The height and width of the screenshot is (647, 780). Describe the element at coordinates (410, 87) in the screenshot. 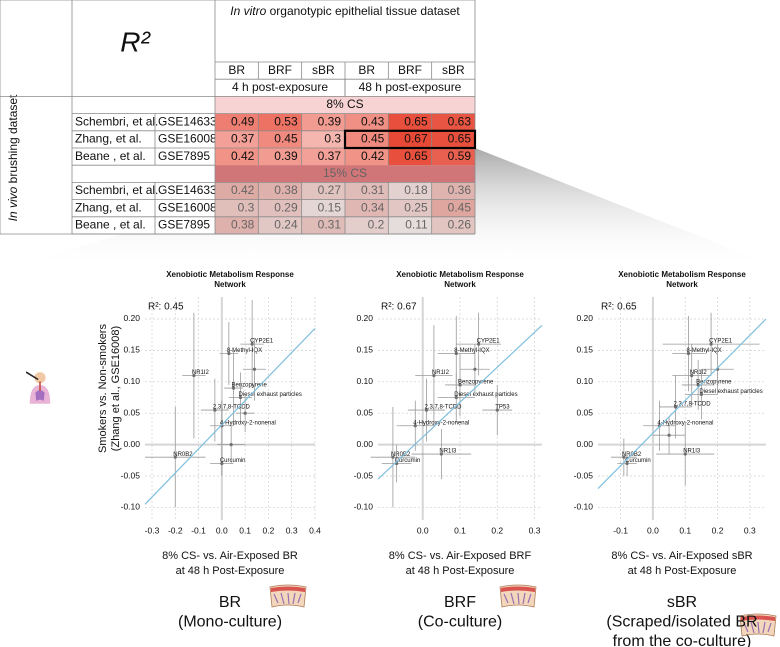

I see `timepoint-header: 48 h post-exposure` at that location.